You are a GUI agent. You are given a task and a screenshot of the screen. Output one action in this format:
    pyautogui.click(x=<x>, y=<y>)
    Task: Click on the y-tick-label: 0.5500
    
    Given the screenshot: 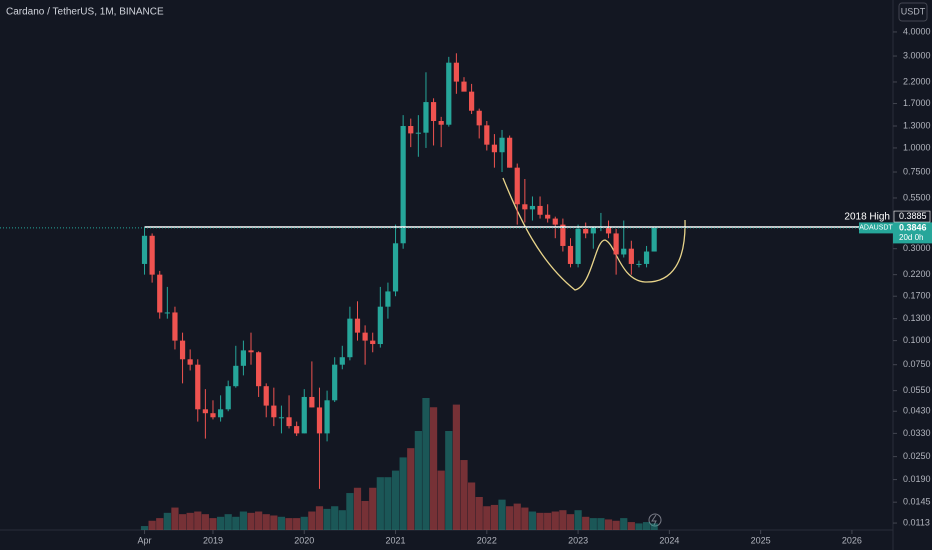 What is the action you would take?
    pyautogui.click(x=917, y=197)
    